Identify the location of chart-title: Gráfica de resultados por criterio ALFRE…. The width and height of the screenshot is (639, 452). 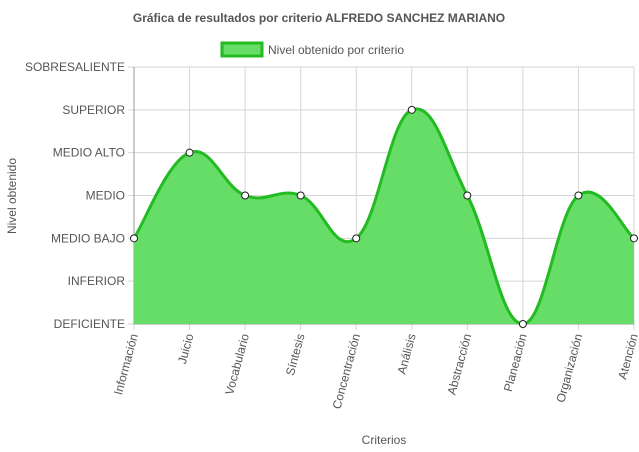
(319, 18).